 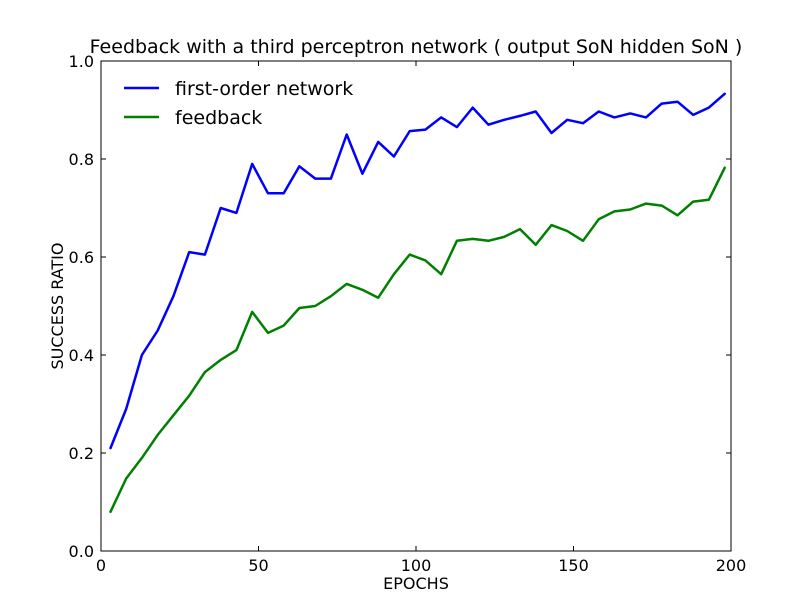 I want to click on x-tick-label: 50, so click(x=258, y=565).